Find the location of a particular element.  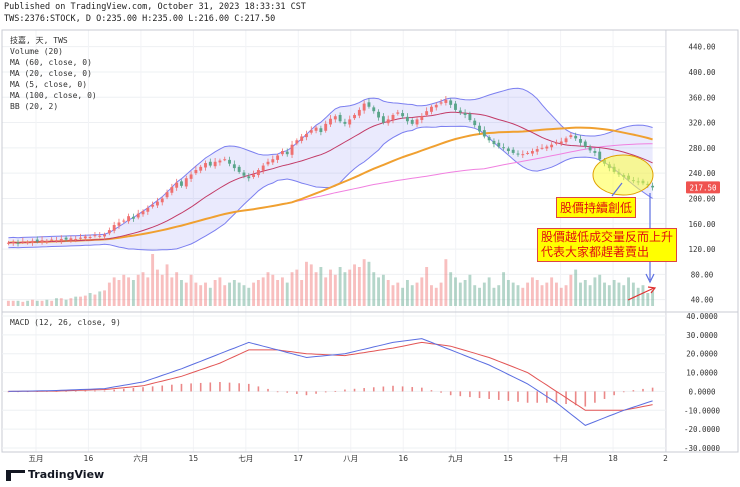

time-tick-label: 五月 is located at coordinates (36, 458).